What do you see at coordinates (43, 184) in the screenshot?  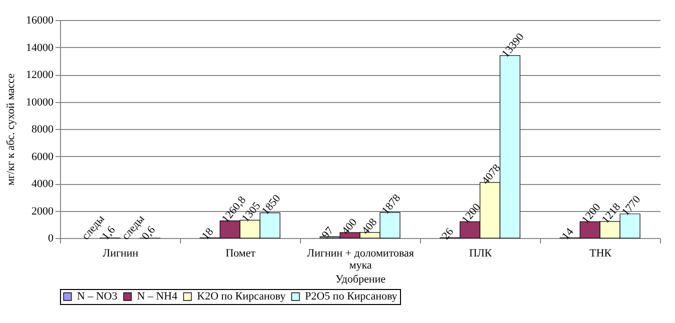 I see `y-tick-label: 4000` at bounding box center [43, 184].